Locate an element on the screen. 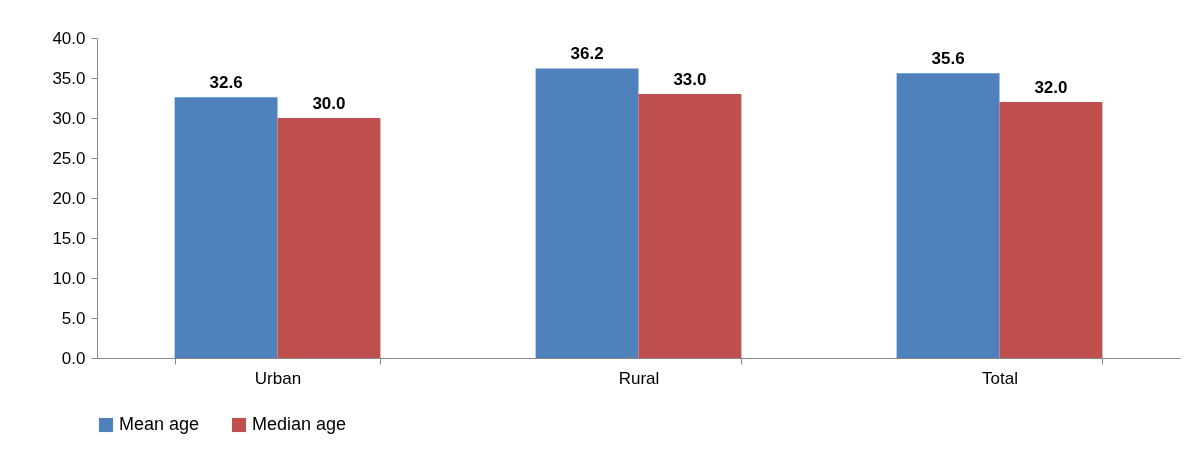  x-tick-label: Urban is located at coordinates (278, 378).